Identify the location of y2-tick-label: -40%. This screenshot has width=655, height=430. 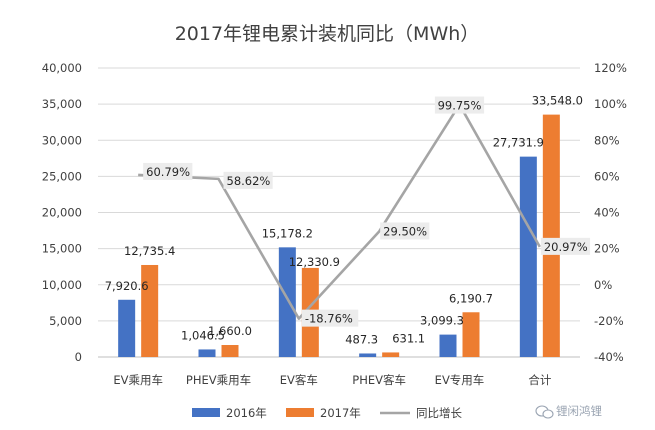
(609, 357).